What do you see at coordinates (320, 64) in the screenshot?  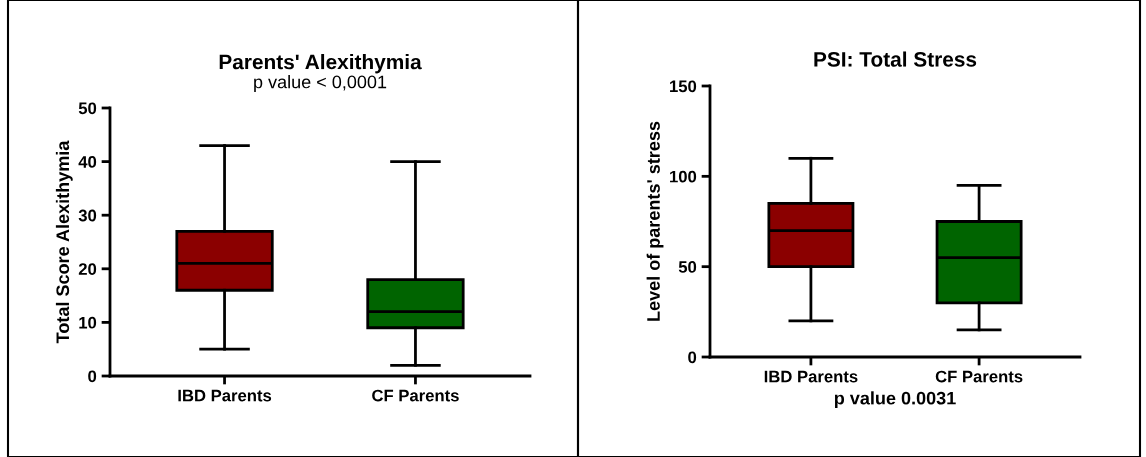 I see `chart-title: Parents' Alexithymia` at bounding box center [320, 64].